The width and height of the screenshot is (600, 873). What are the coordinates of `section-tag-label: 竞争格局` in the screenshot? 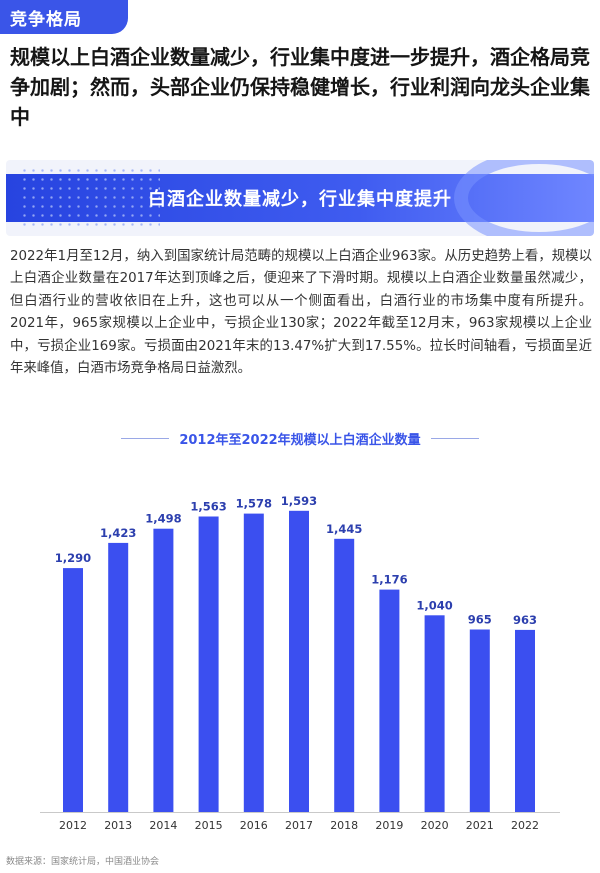 It's located at (46, 19).